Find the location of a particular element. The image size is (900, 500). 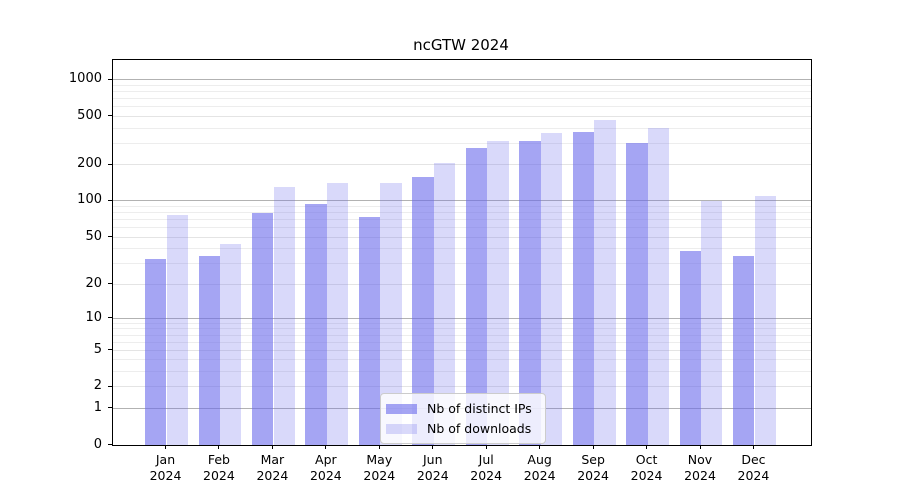

x-tick-label: May 2024 is located at coordinates (379, 467).